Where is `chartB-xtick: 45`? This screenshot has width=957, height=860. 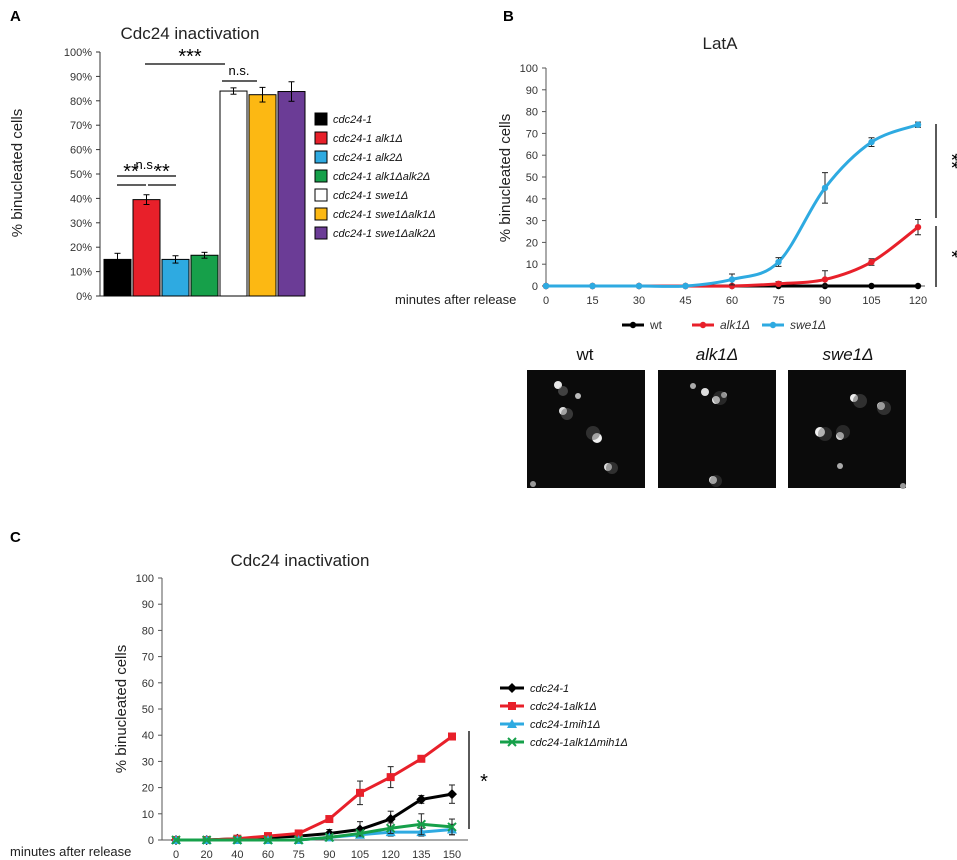 chartB-xtick: 45 is located at coordinates (685, 301).